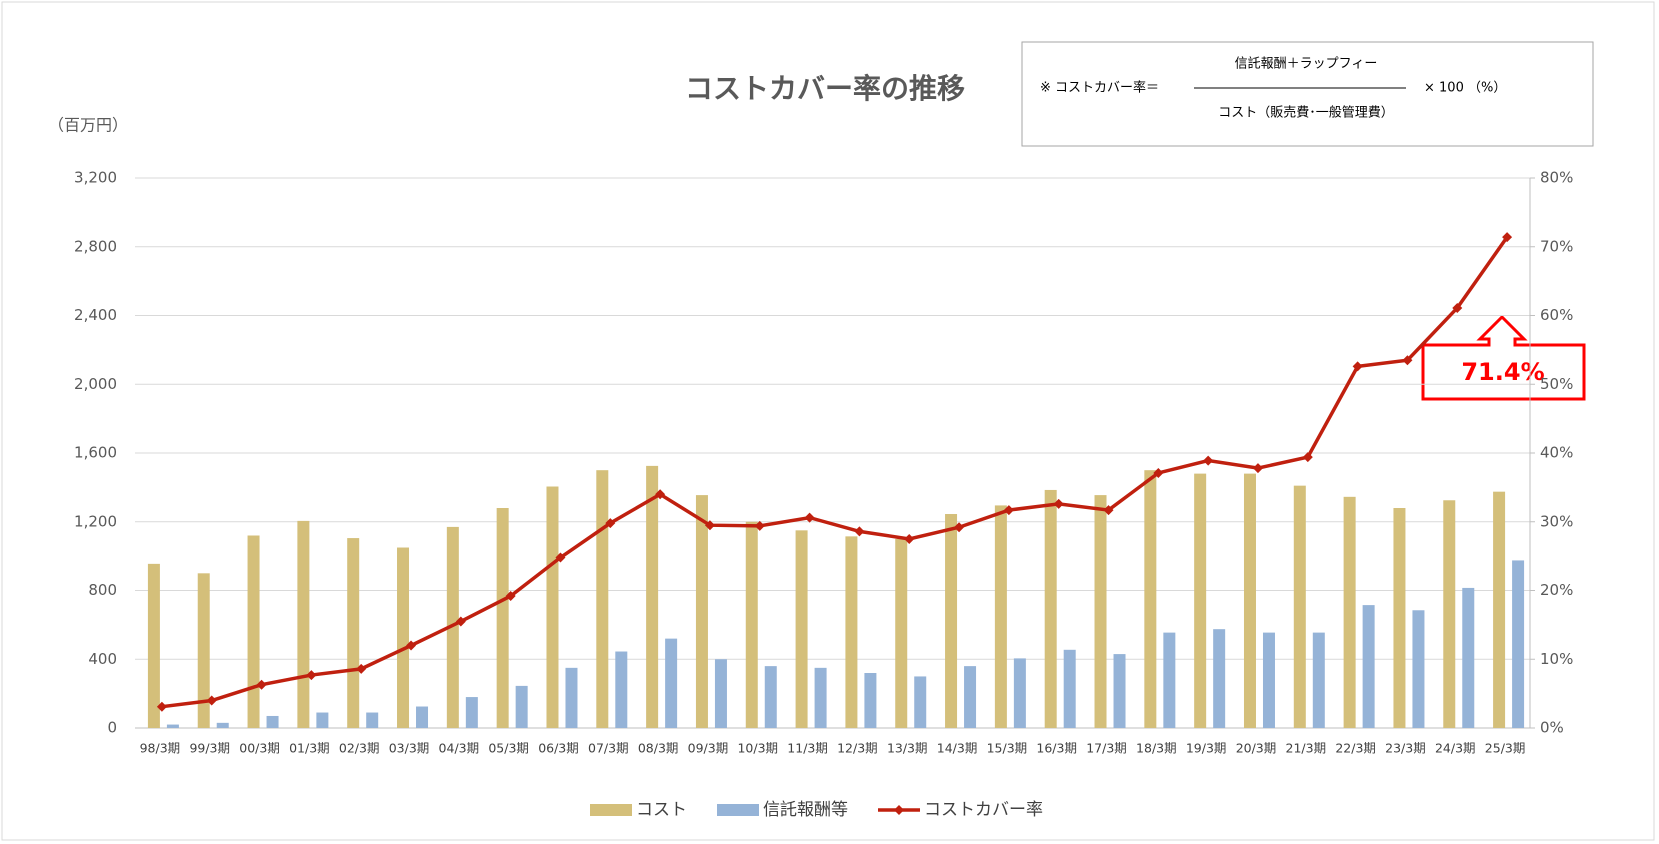 Image resolution: width=1659 pixels, height=844 pixels. I want to click on x-tick-label: 21/3期, so click(1306, 748).